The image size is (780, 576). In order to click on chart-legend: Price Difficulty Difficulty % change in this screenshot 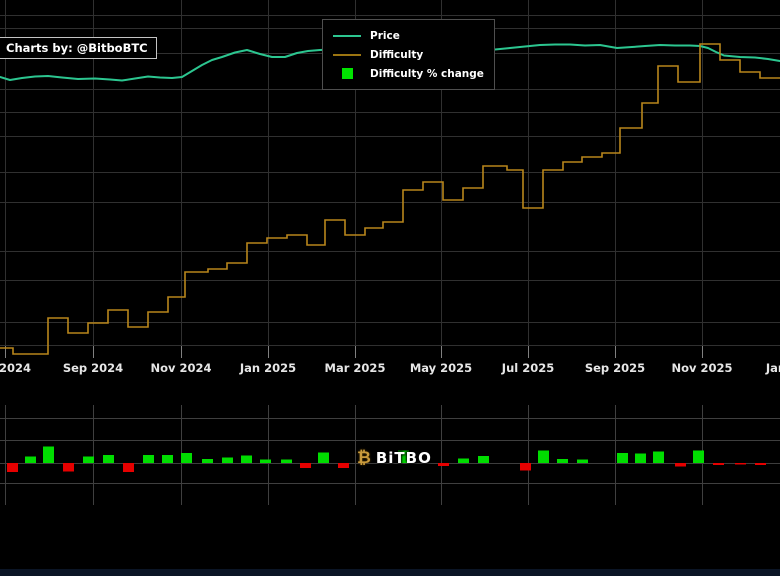, I will do `click(408, 54)`.